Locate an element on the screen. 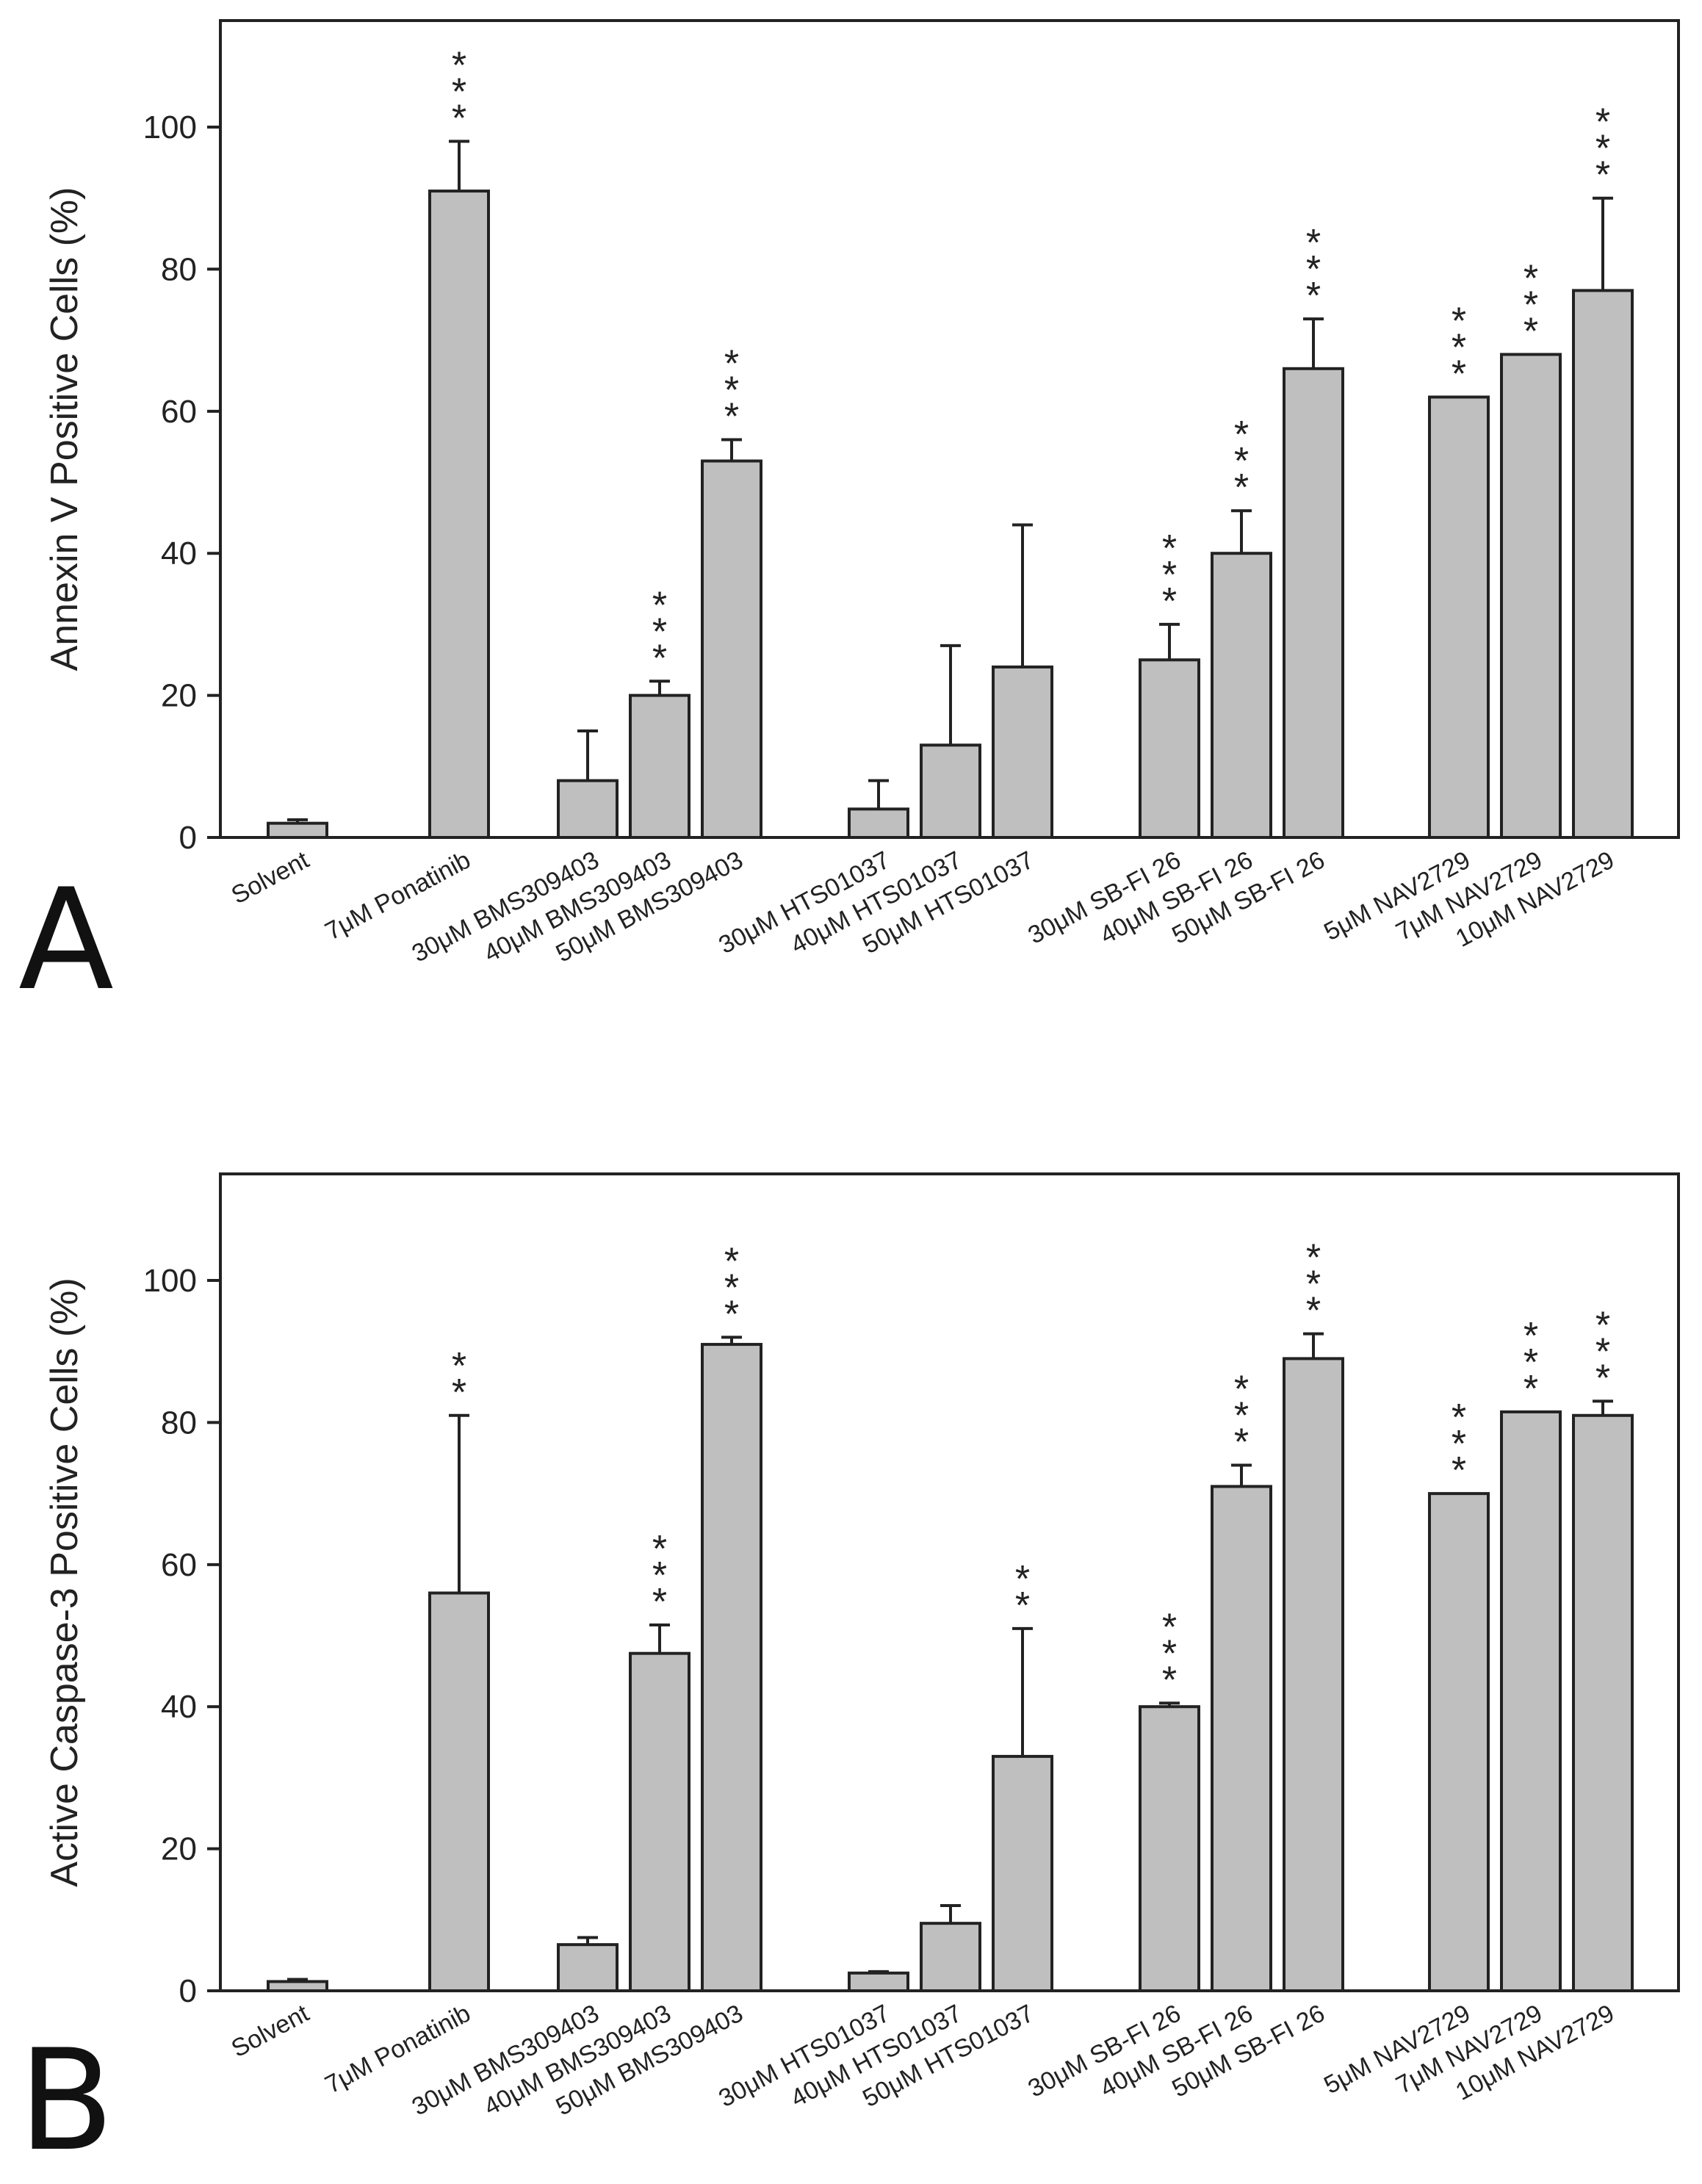 The height and width of the screenshot is (2184, 1702). panel-letter: A is located at coordinates (66, 940).